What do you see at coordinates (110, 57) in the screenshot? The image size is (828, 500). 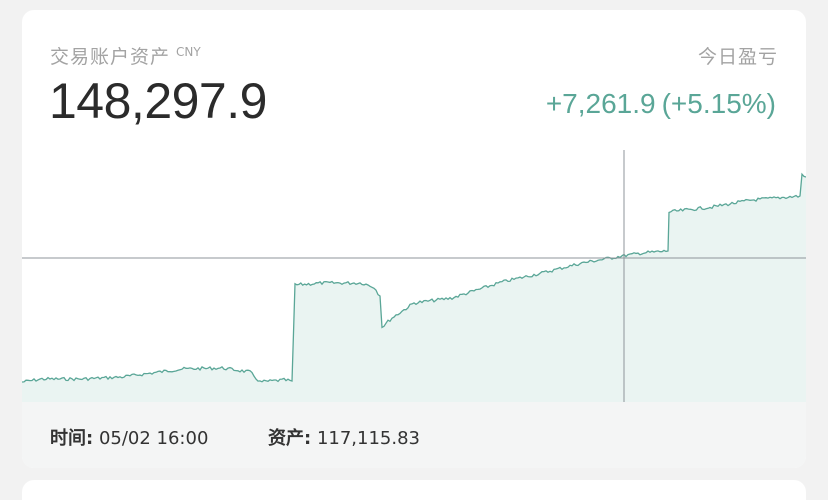 I see `account-assets-title: 交易账户资产` at bounding box center [110, 57].